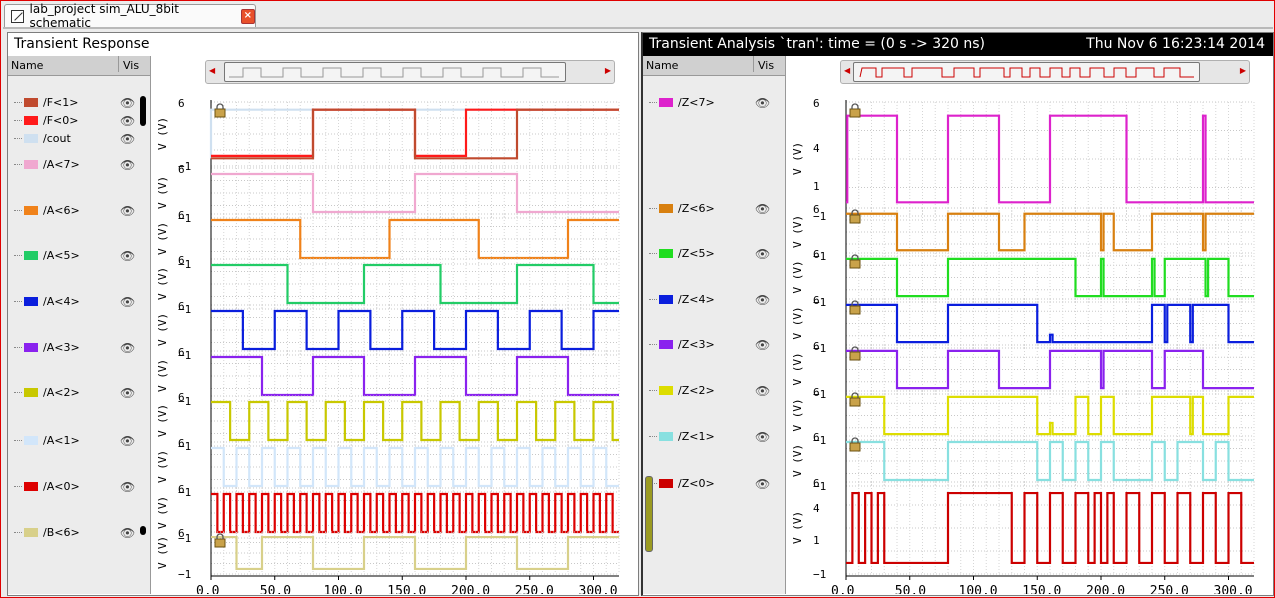  I want to click on signal-row: /Z<6> 👁, so click(714, 209).